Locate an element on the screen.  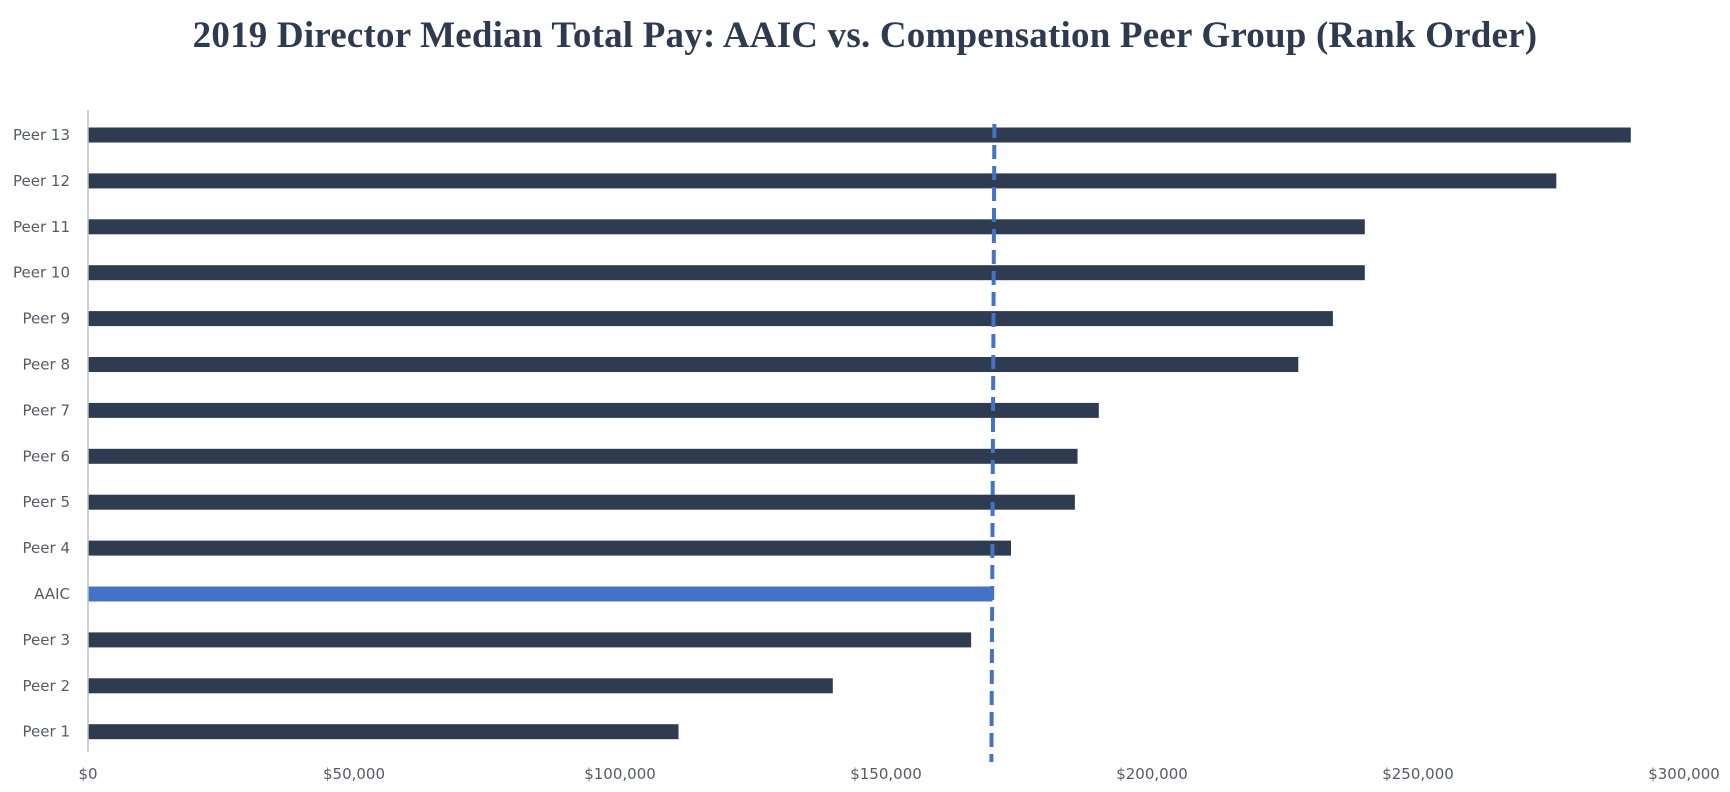
reference-line is located at coordinates (993, 443).